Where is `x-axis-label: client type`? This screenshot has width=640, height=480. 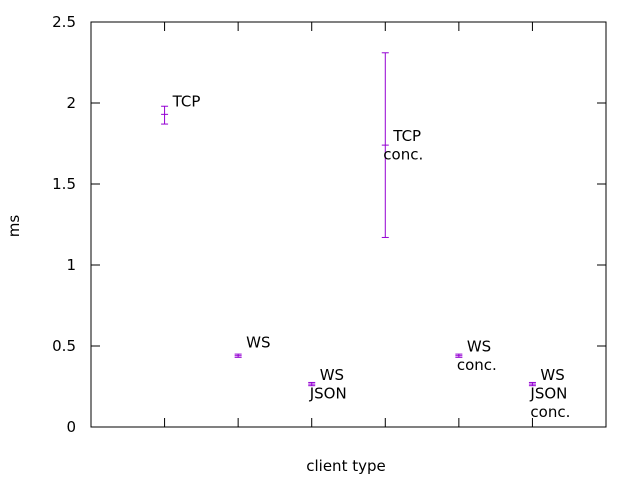 x-axis-label: client type is located at coordinates (345, 466).